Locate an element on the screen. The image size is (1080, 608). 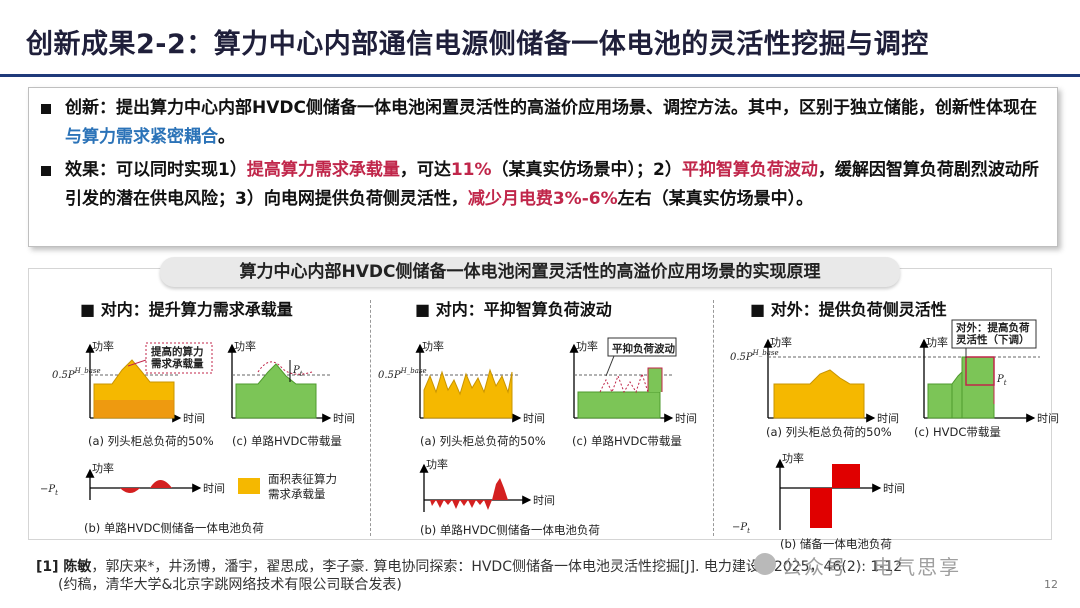
panel-title: 算力中心内部HVDC侧储备一体电池闲置灵活性的高溢价应用场景的实现原理 is located at coordinates (530, 272).